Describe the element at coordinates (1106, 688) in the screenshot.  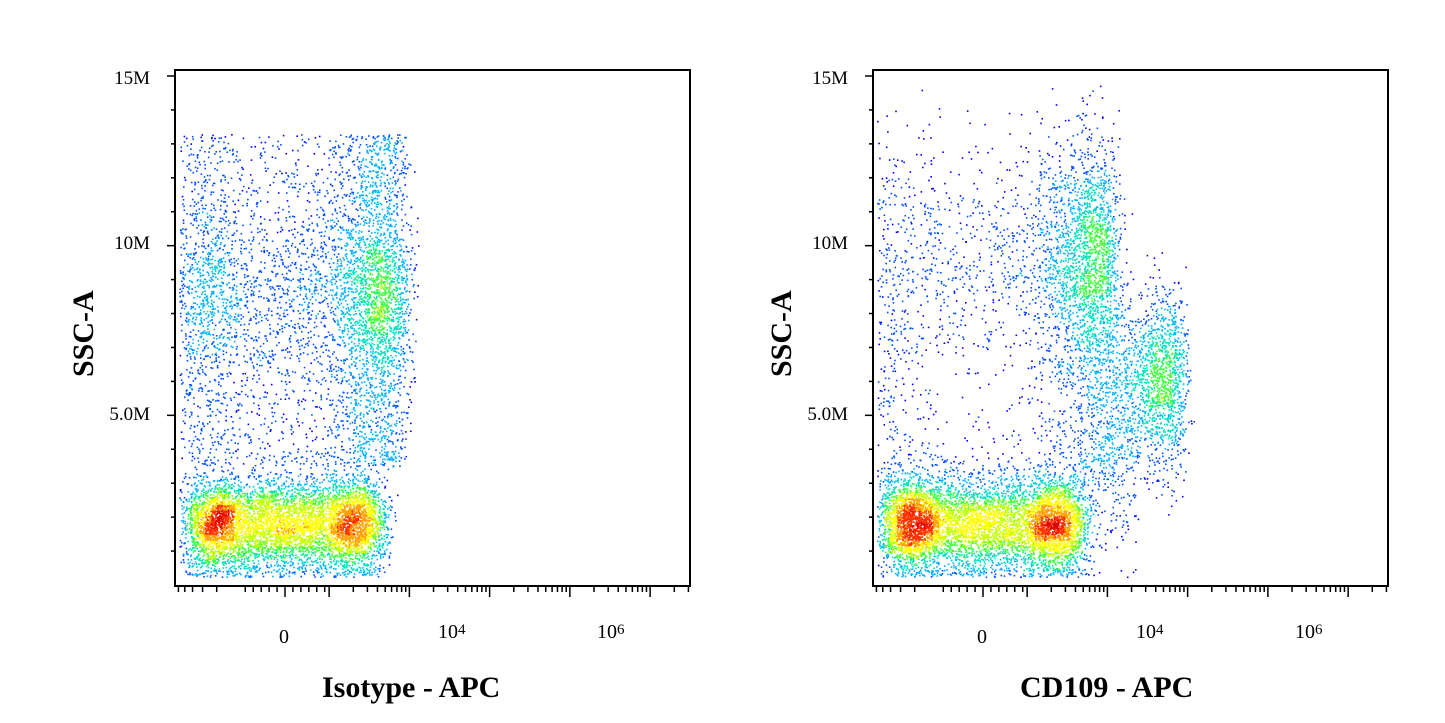
I see `x-axis-label: CD109 - APC` at that location.